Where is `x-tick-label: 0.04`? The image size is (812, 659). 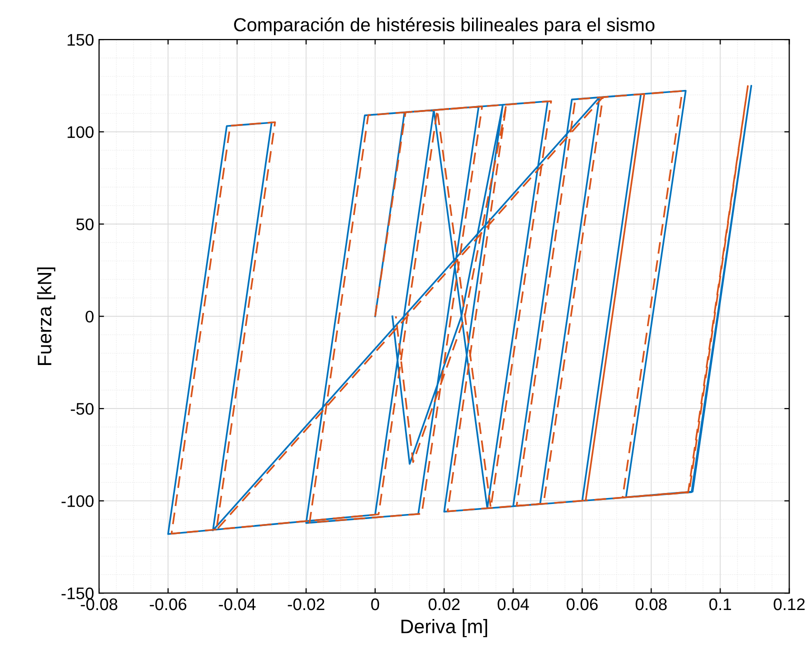 x-tick-label: 0.04 is located at coordinates (513, 604).